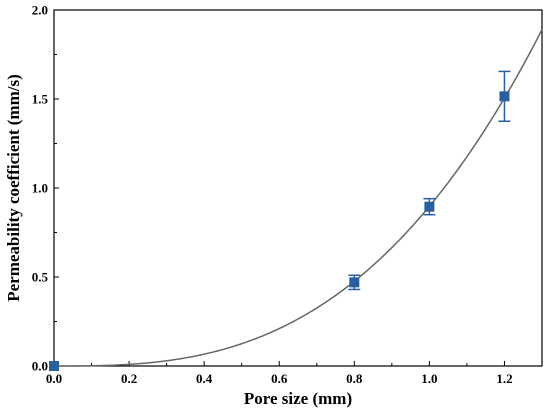 Image resolution: width=550 pixels, height=411 pixels. Describe the element at coordinates (40, 99) in the screenshot. I see `y-tick-label: 1.5` at that location.